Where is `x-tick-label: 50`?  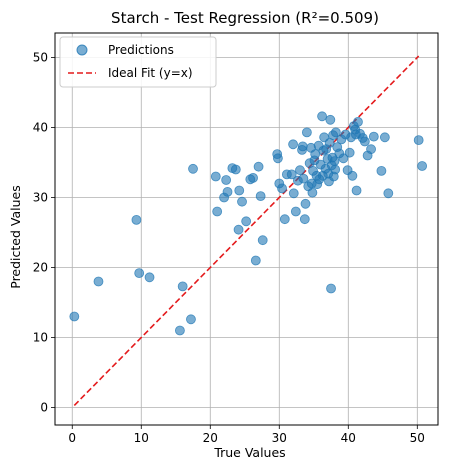
x-tick-label: 50 is located at coordinates (417, 438).